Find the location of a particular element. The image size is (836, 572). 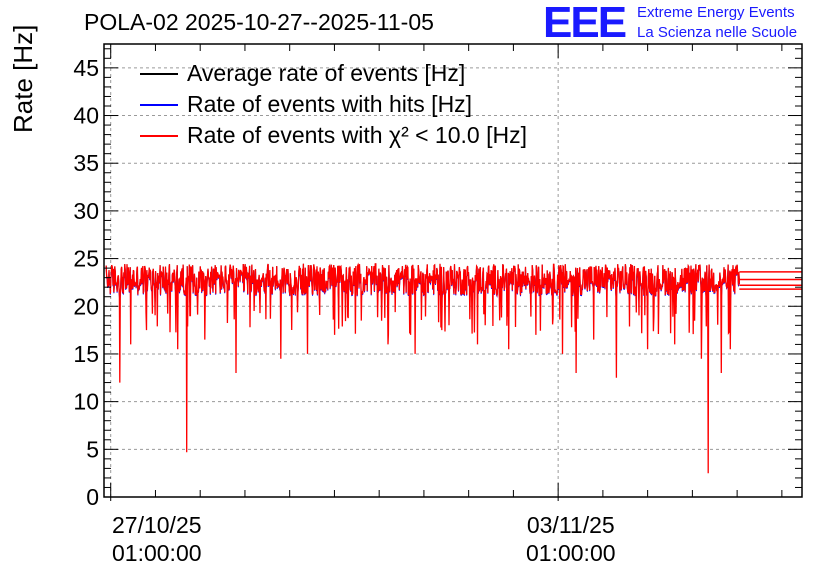

y-tick-label: 0 is located at coordinates (92, 497).